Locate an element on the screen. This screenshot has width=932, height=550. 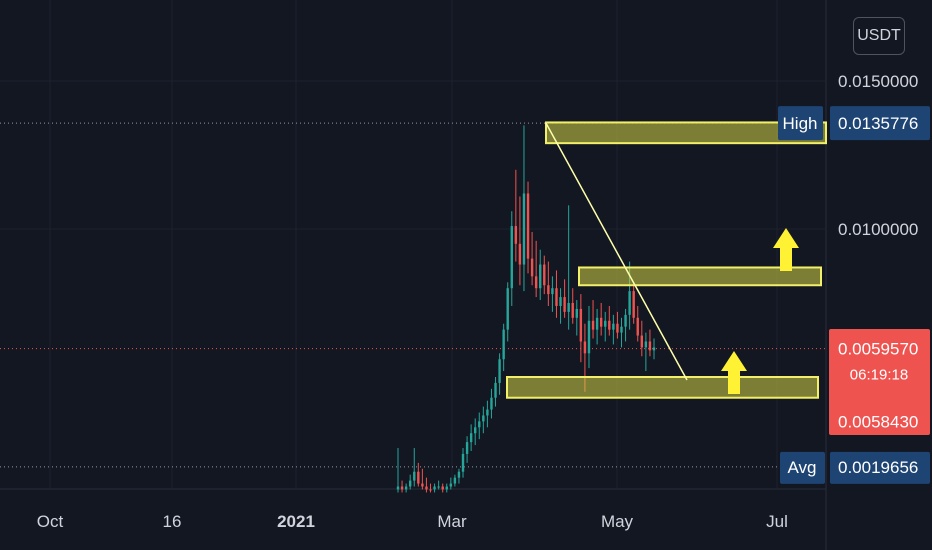
trendline is located at coordinates (616, 251).